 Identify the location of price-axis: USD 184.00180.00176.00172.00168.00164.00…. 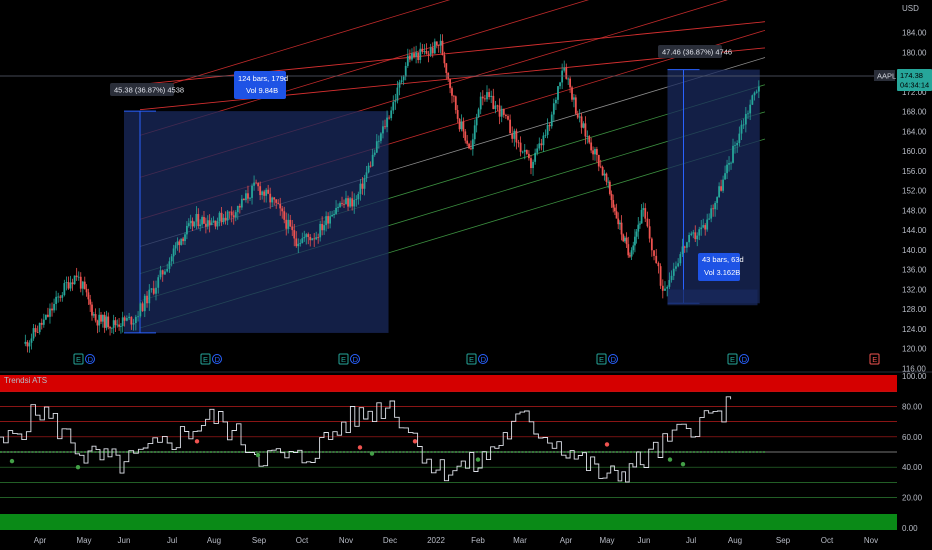
(914, 189).